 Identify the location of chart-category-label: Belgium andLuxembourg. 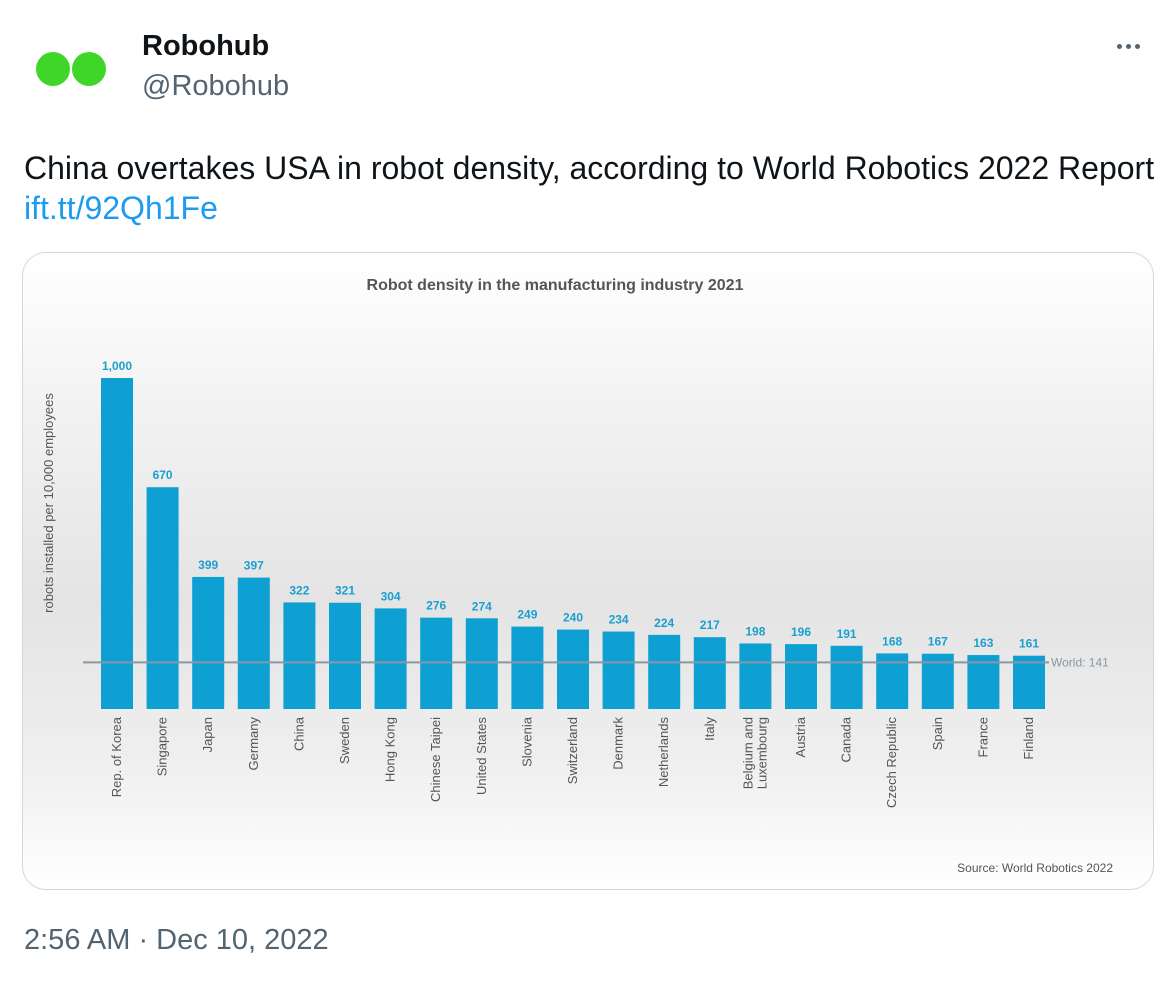
(754, 753).